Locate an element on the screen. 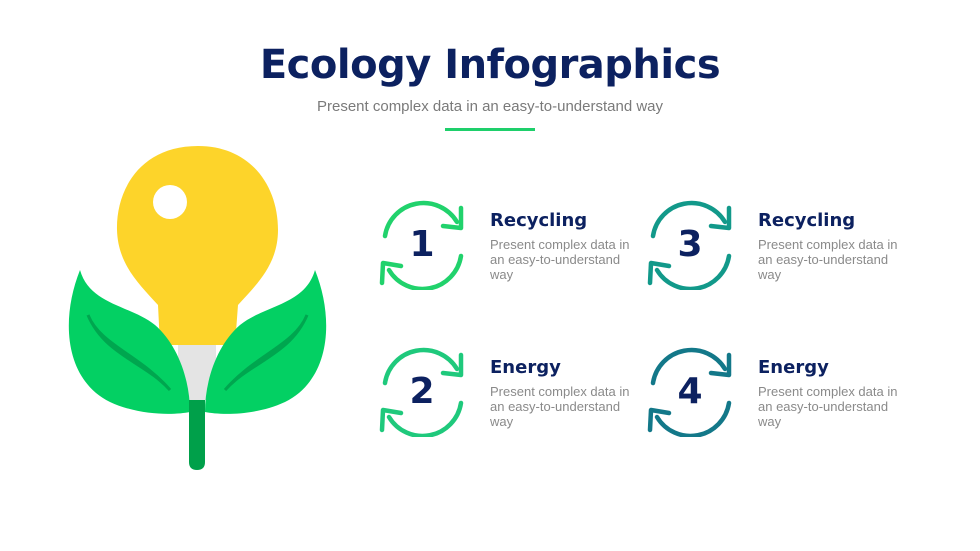 The image size is (980, 551). step-number: 1 is located at coordinates (422, 244).